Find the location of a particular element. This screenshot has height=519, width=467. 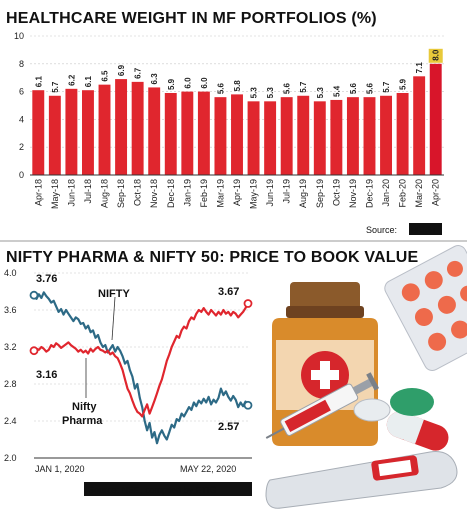

bar-y-tick-2: 2 is located at coordinates (21, 147).